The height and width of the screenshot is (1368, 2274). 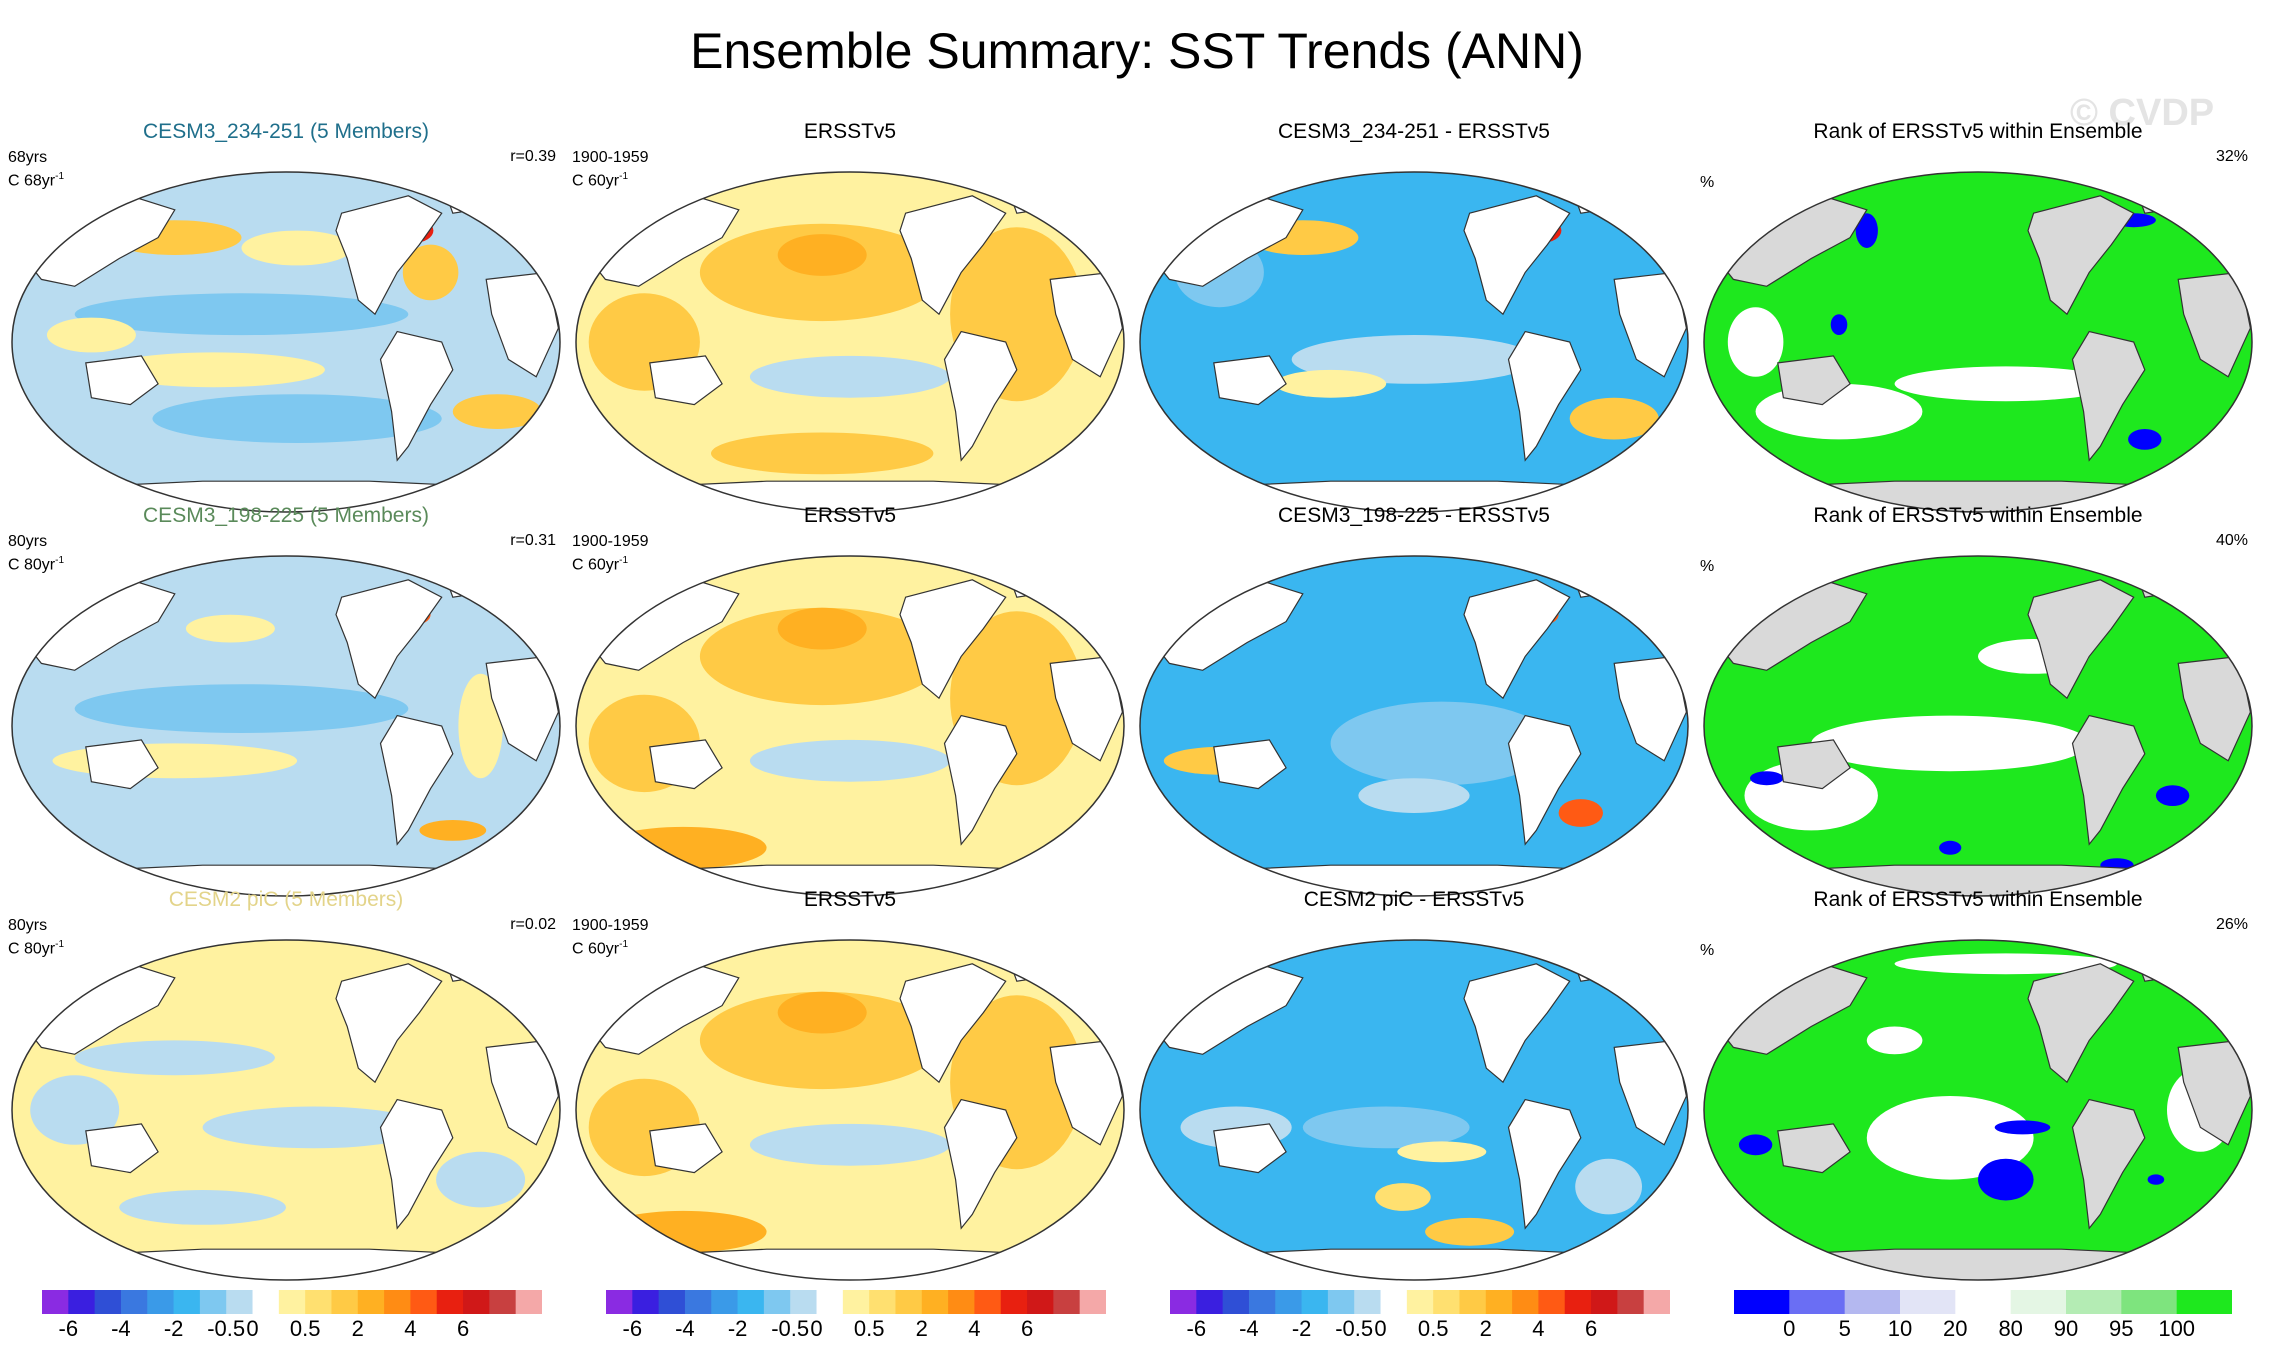 What do you see at coordinates (292, 1302) in the screenshot?
I see `colorbar-boxes` at bounding box center [292, 1302].